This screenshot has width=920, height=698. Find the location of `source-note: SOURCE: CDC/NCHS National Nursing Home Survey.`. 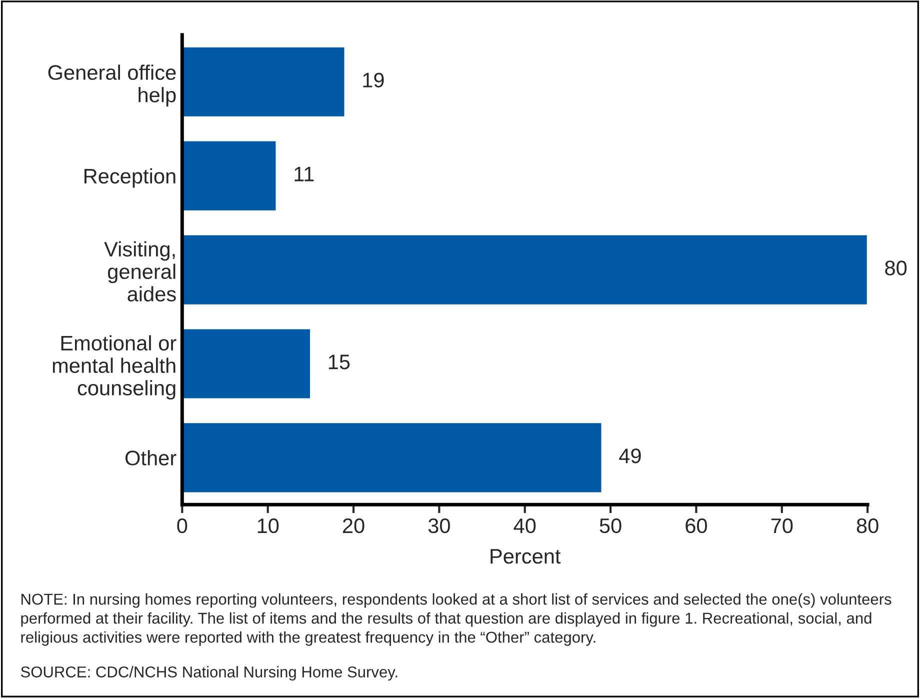

source-note: SOURCE: CDC/NCHS National Nursing Home Survey. is located at coordinates (209, 673).